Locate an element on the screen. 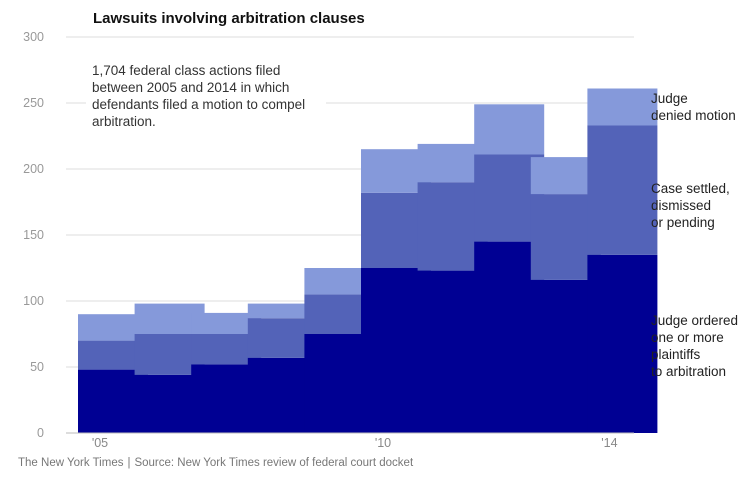  y-tick-label-100: 100 is located at coordinates (33, 301).